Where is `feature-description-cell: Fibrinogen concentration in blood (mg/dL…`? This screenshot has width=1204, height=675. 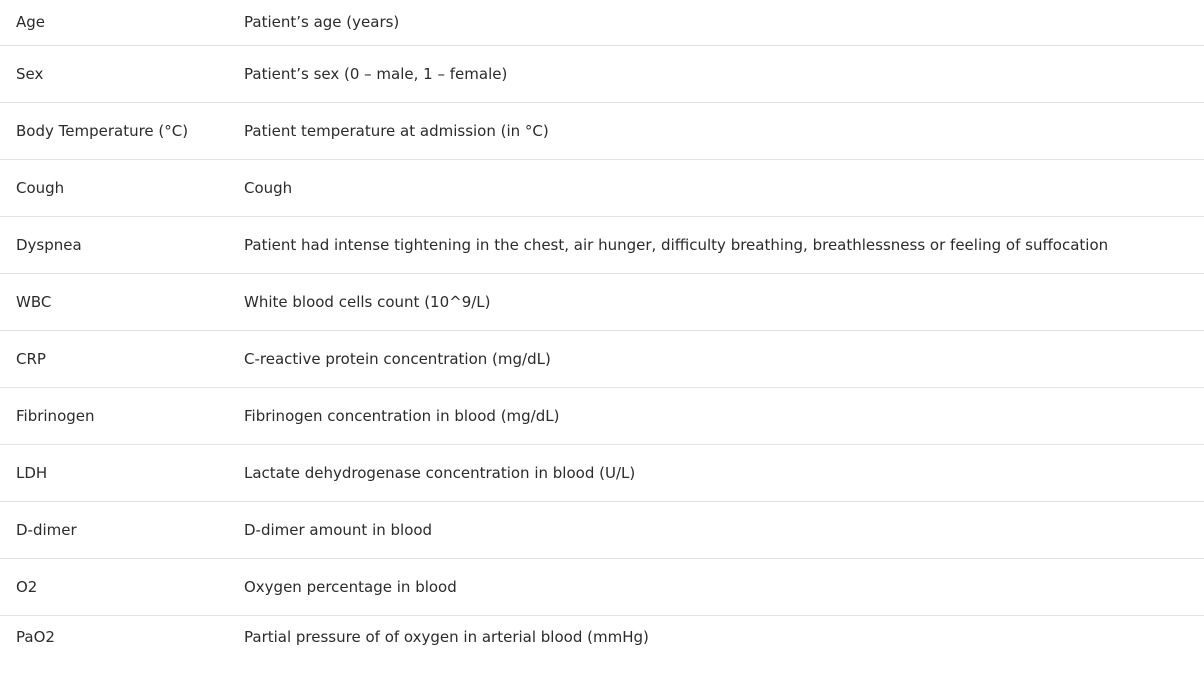 feature-description-cell: Fibrinogen concentration in blood (mg/dL… is located at coordinates (716, 416).